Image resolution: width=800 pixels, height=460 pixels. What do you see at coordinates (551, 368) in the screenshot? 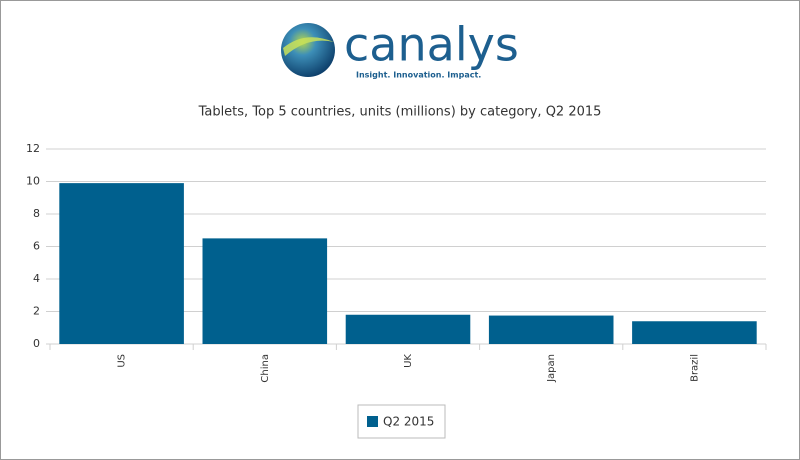
I see `x-tick-label: Japan` at bounding box center [551, 368].